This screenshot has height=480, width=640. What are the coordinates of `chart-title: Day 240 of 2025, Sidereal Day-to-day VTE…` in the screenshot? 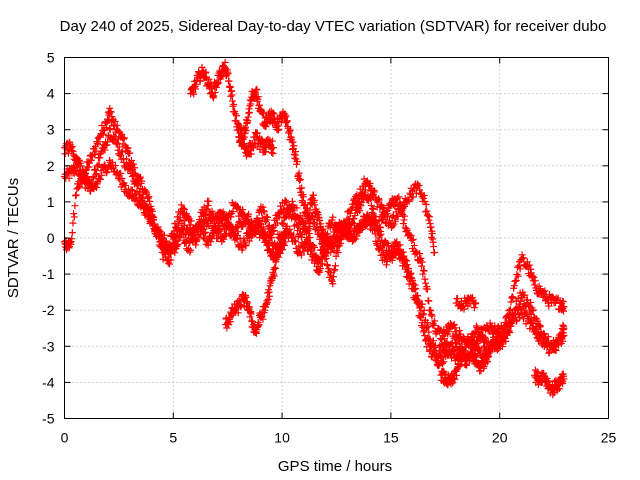 It's located at (333, 26).